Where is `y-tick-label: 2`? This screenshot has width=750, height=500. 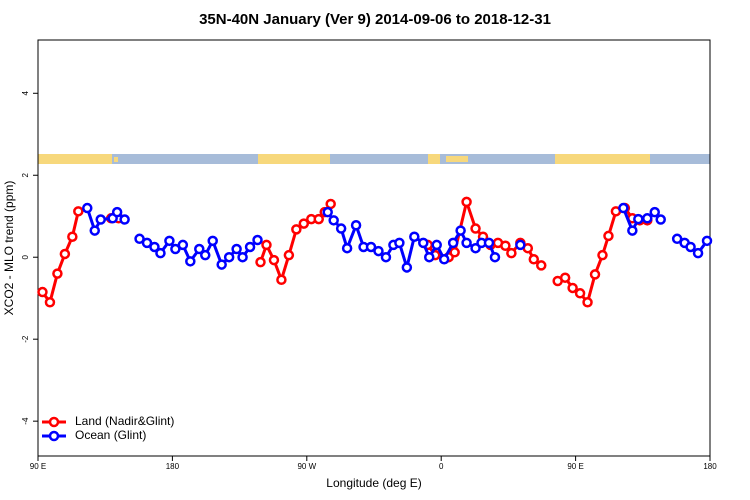 y-tick-label: 2 is located at coordinates (25, 174).